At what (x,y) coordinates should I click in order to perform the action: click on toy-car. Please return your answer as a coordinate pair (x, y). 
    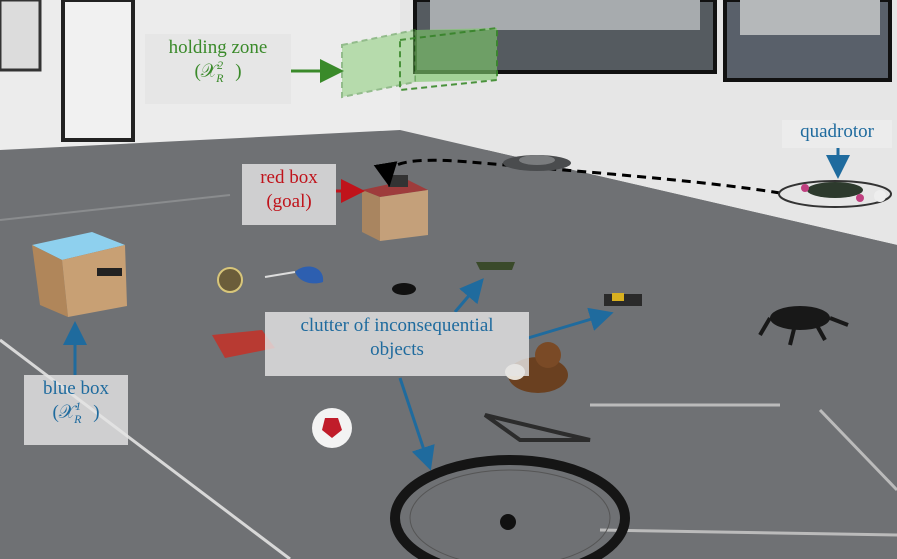
    Looking at the image, I should click on (495, 266).